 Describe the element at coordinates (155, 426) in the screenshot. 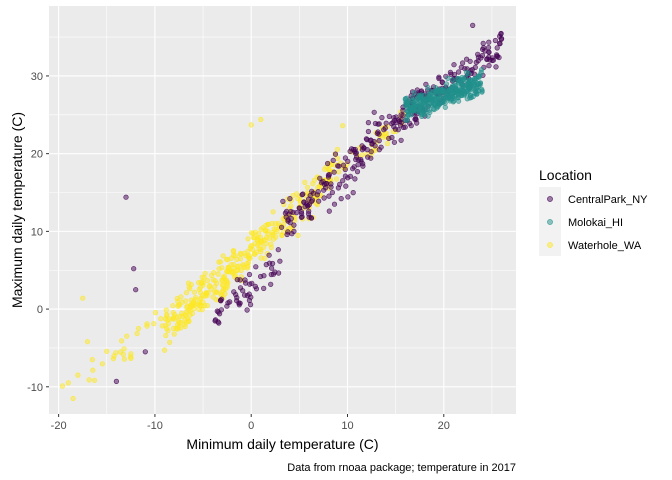

I see `x-tick-label: -10` at that location.